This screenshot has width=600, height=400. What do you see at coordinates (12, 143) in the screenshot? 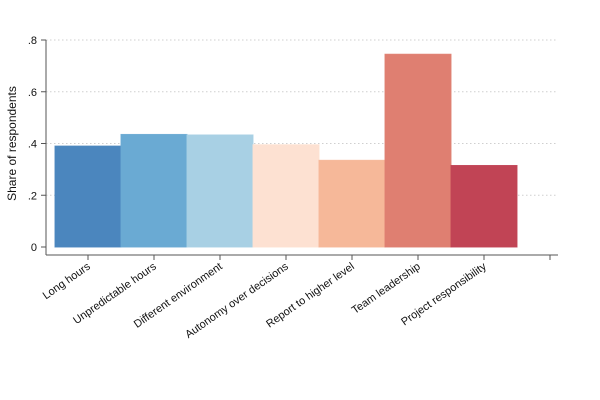
I see `y-axis-title: Share of respondents` at bounding box center [12, 143].